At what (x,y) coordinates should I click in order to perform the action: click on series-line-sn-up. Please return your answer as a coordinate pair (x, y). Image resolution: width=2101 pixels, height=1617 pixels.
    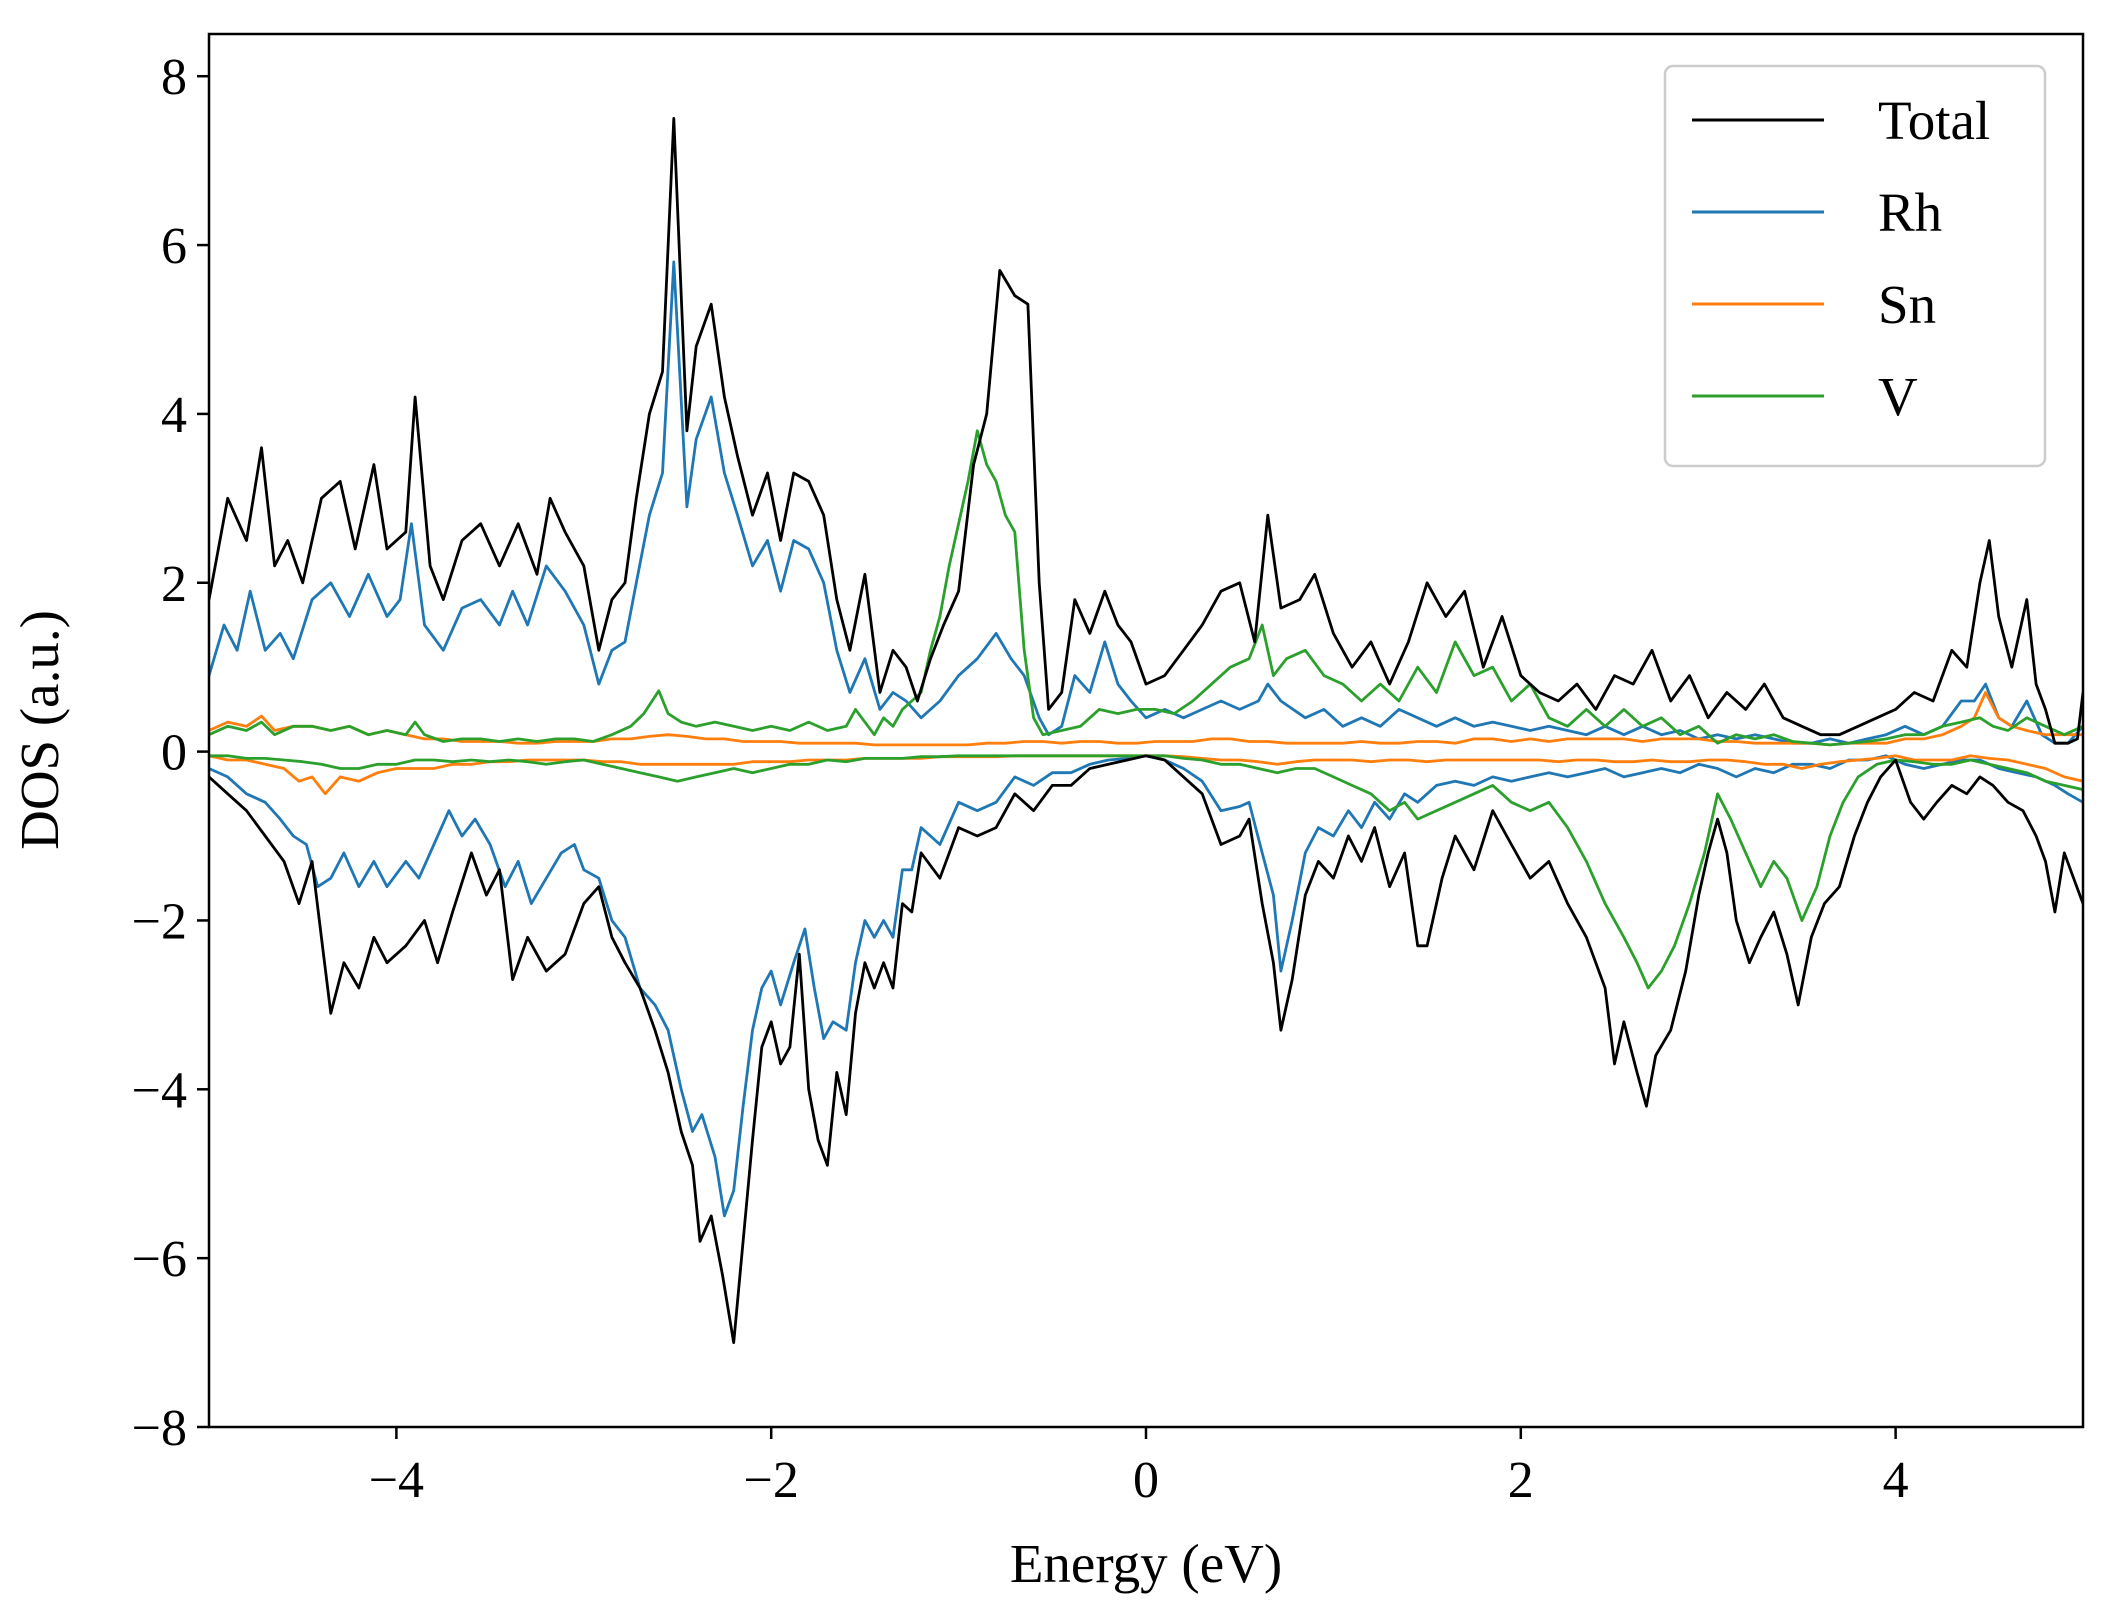
    Looking at the image, I should click on (1146, 719).